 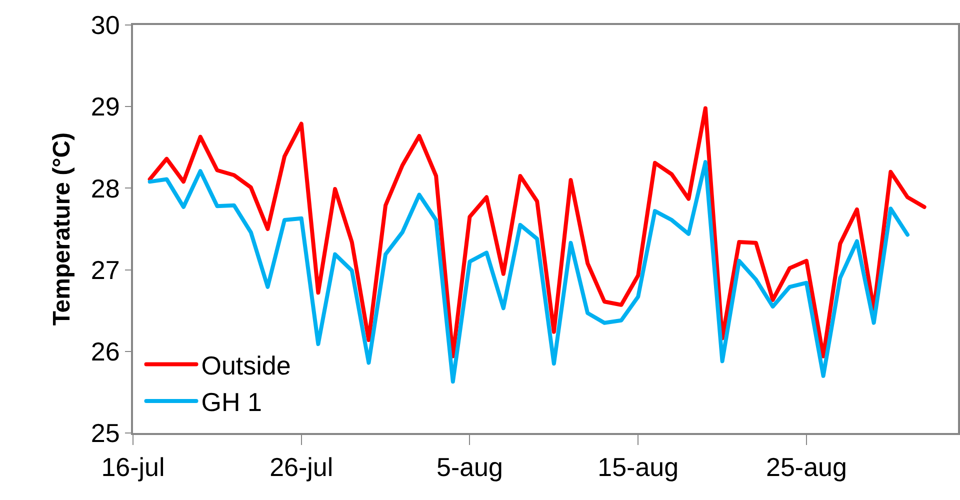 What do you see at coordinates (105, 351) in the screenshot?
I see `y-tick-label: 26` at bounding box center [105, 351].